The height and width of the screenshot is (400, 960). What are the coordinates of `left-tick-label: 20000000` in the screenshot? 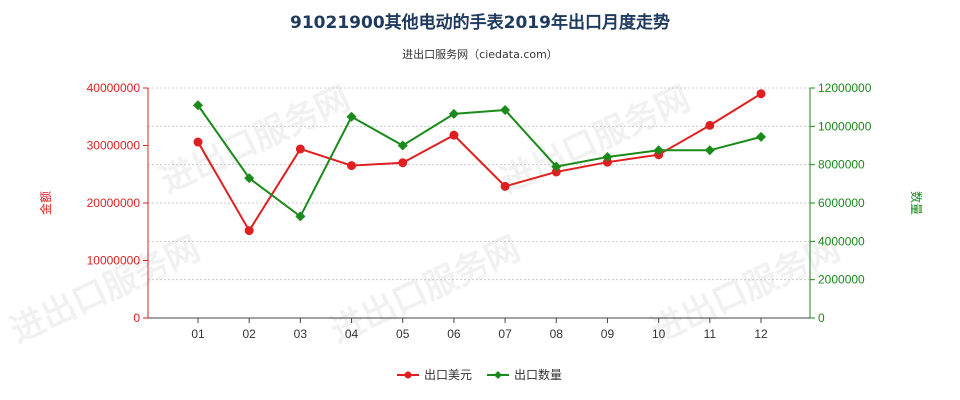 It's located at (114, 203).